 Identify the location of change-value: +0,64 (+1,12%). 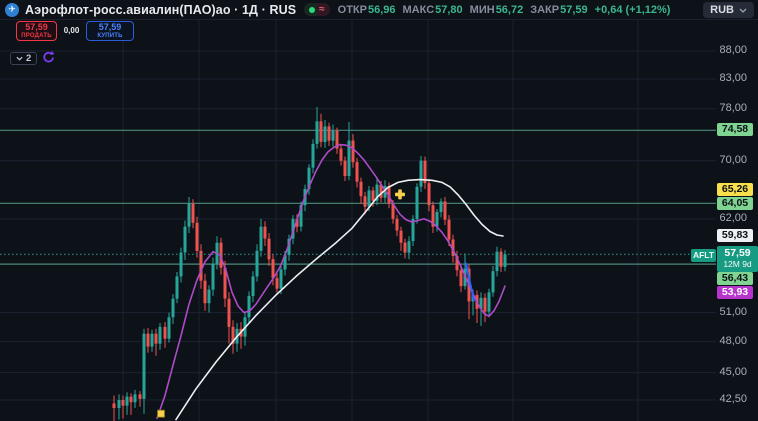
(632, 9).